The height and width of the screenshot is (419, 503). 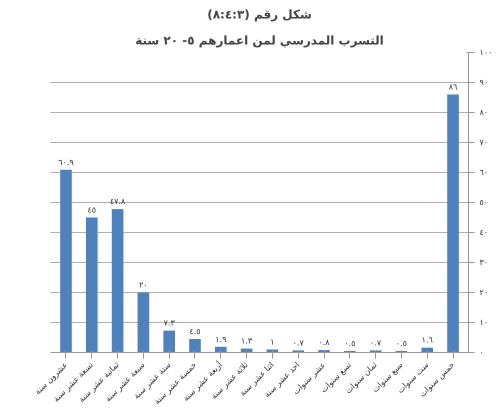 I want to click on data-label: ٦٠.٩, so click(x=66, y=162).